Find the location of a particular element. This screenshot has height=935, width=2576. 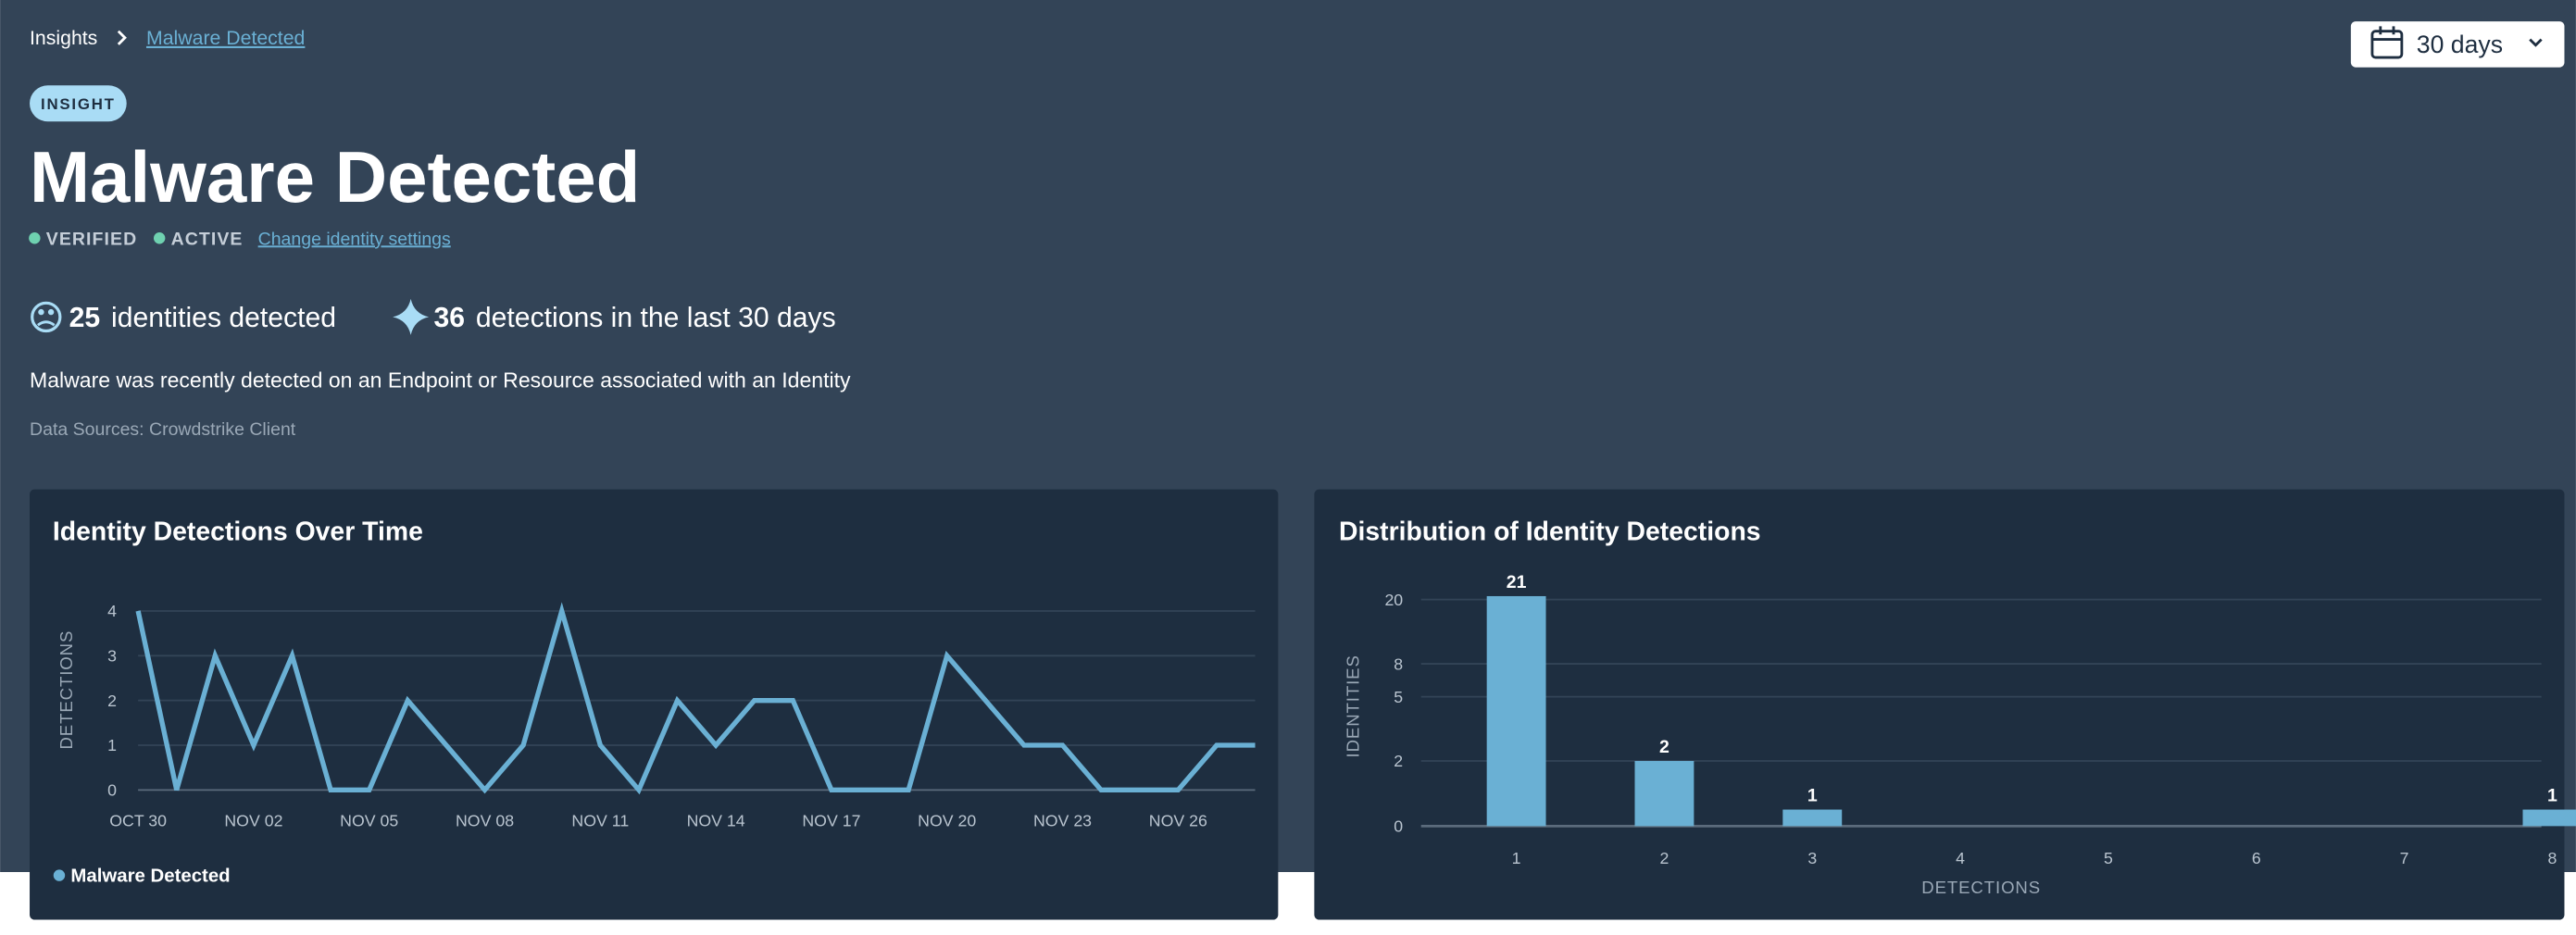

status: VERIFIED is located at coordinates (92, 239).